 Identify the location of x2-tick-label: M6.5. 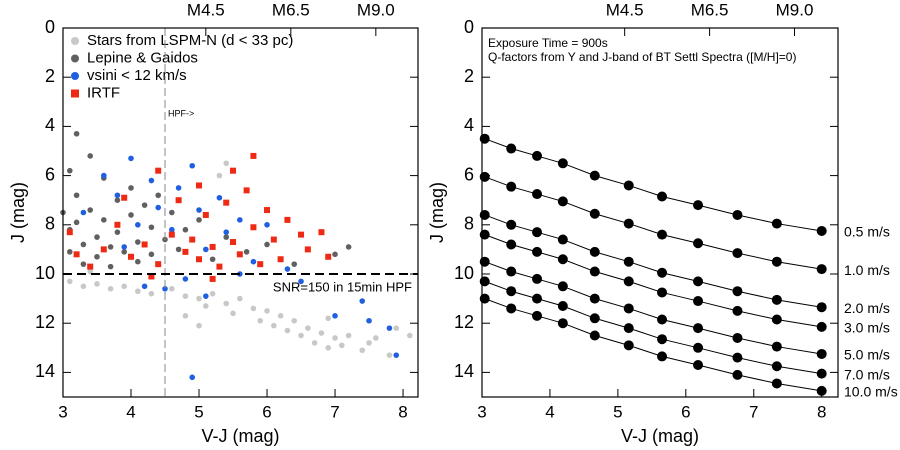
(291, 9).